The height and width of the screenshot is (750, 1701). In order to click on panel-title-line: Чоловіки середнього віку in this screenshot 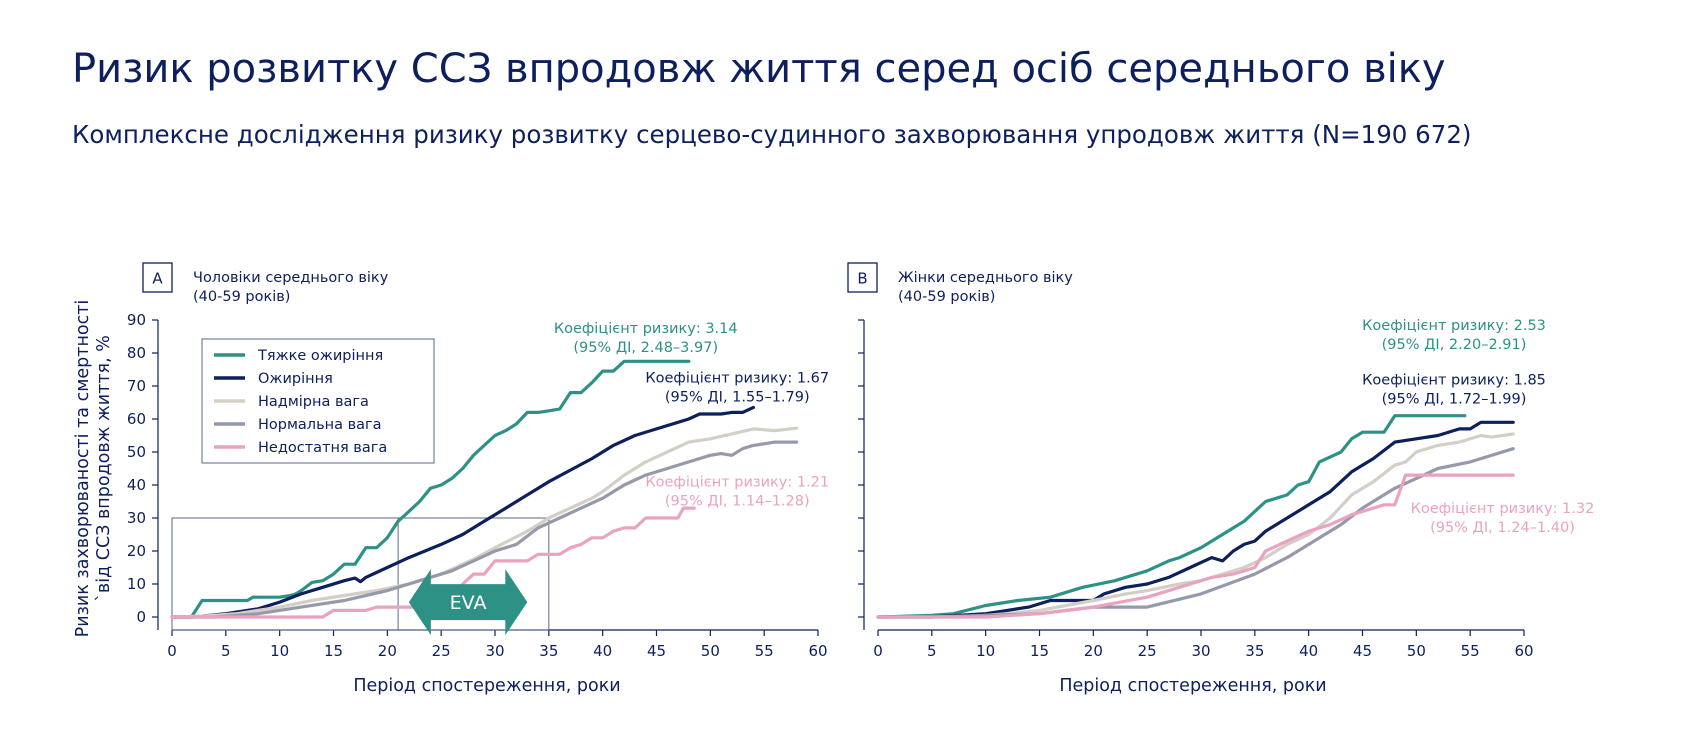, I will do `click(291, 278)`.